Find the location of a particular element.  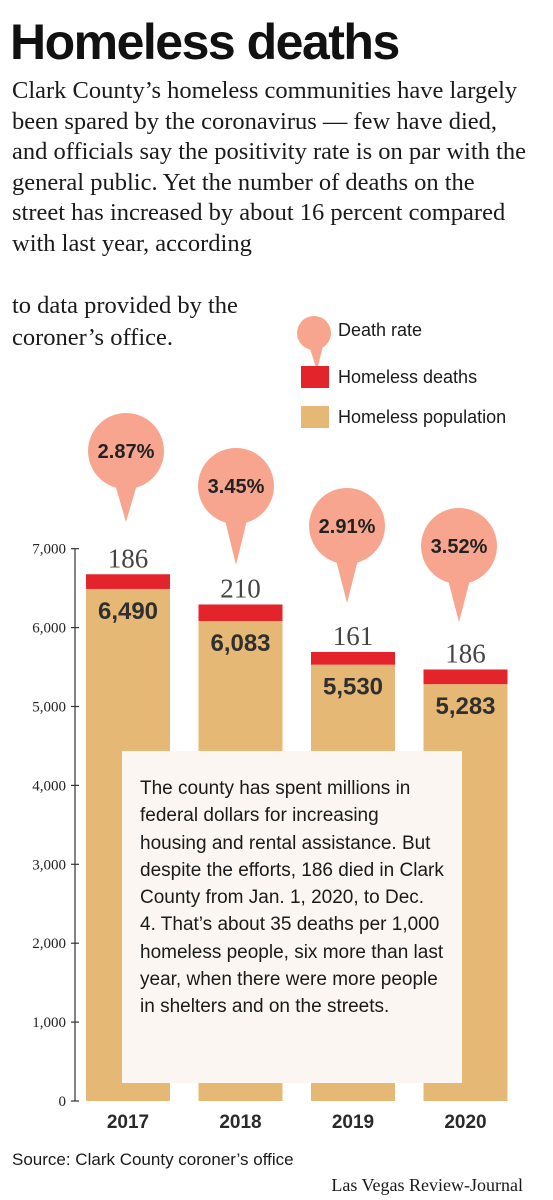

population-value-label: 5,530 is located at coordinates (353, 687).